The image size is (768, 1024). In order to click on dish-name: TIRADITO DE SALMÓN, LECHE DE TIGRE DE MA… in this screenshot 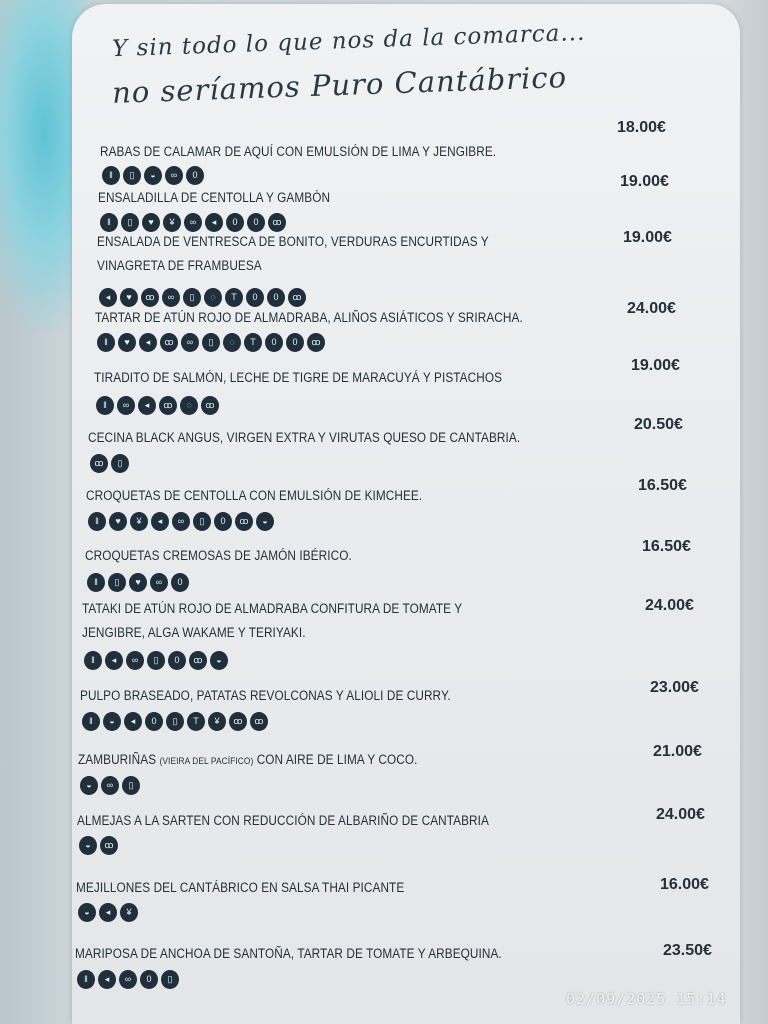, I will do `click(298, 378)`.